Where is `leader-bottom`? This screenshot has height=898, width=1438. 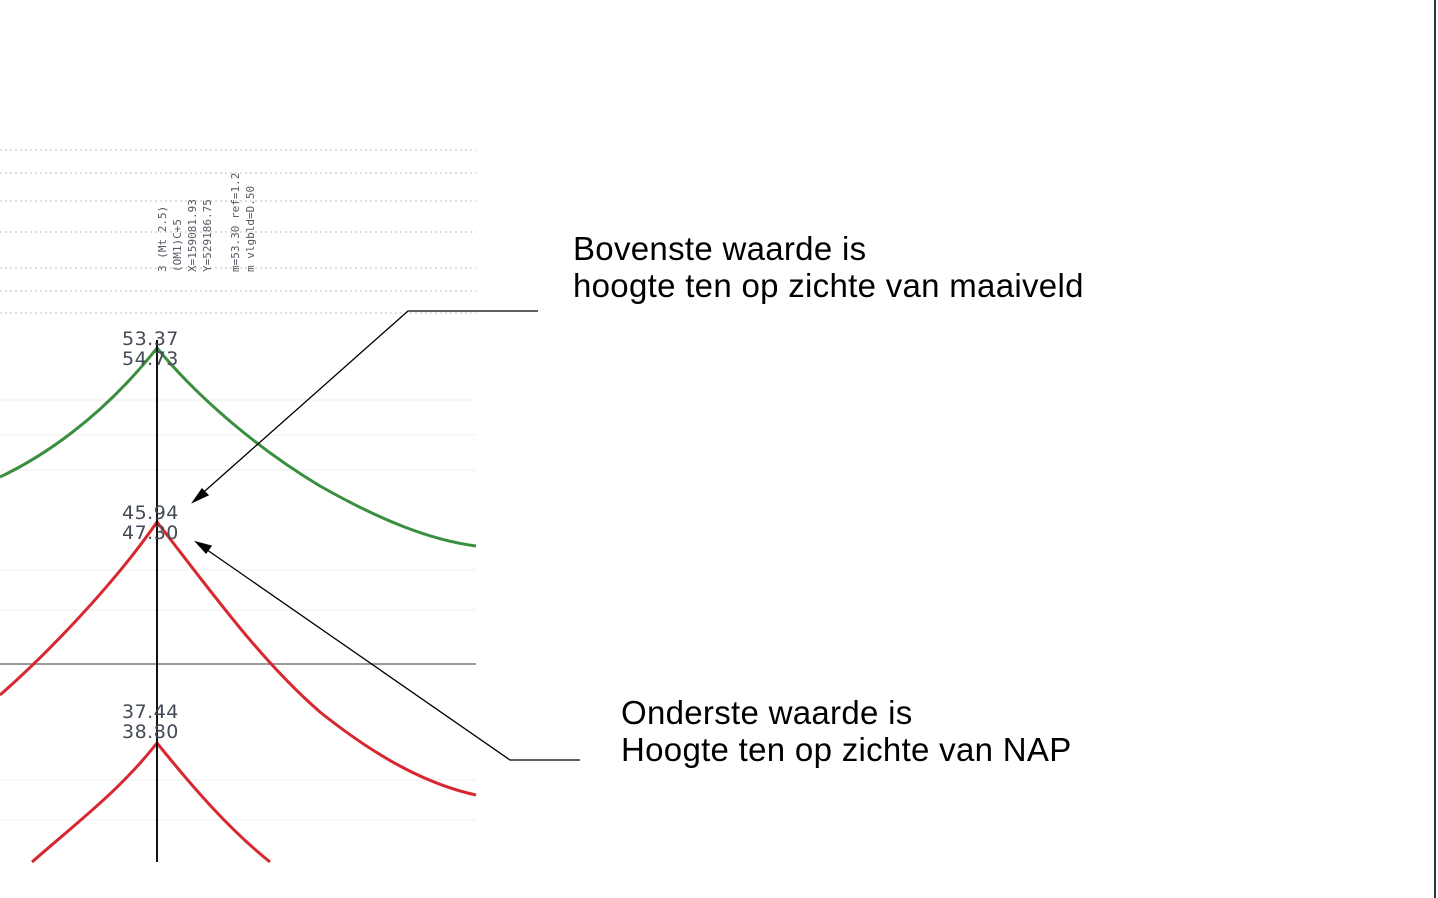 leader-bottom is located at coordinates (387, 650).